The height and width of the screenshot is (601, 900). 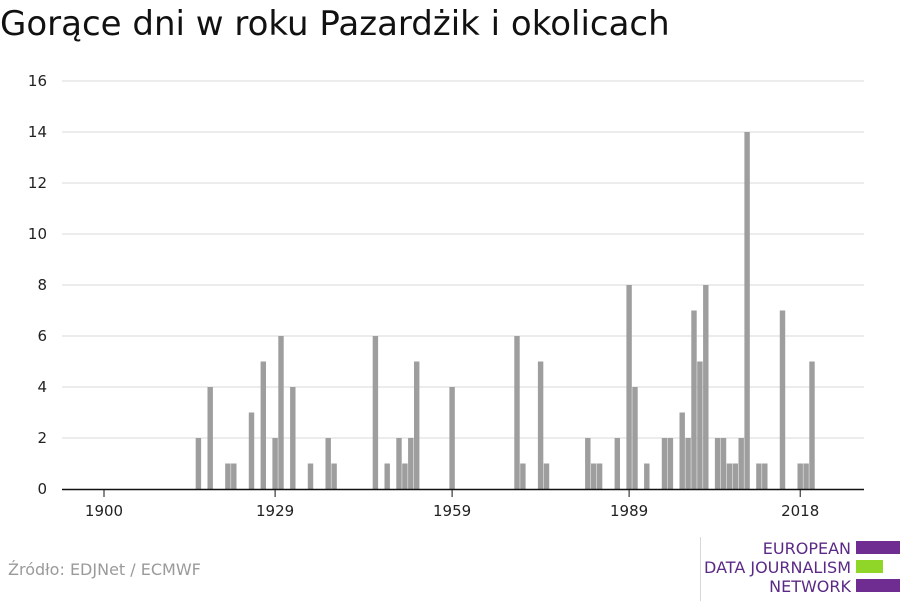 I want to click on logo-bar-top, so click(x=878, y=547).